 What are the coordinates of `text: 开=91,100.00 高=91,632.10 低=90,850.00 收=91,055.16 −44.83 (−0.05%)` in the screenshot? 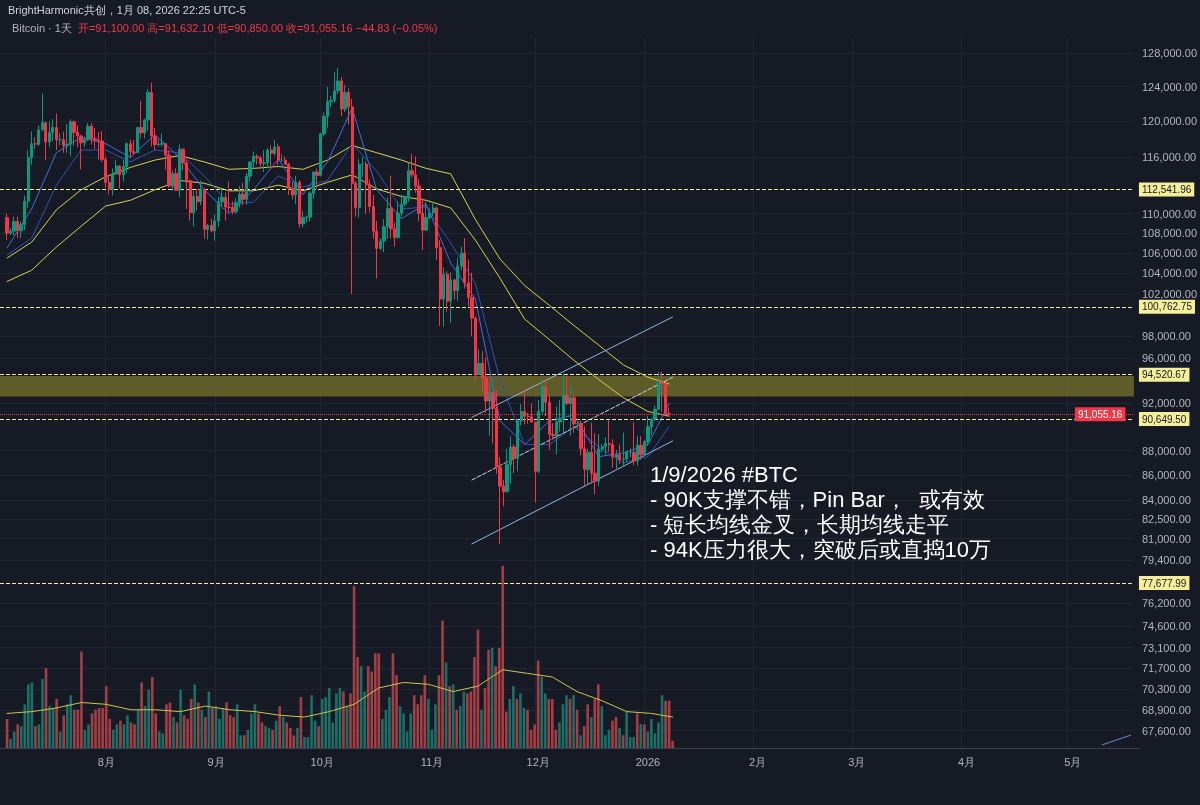 It's located at (257, 28).